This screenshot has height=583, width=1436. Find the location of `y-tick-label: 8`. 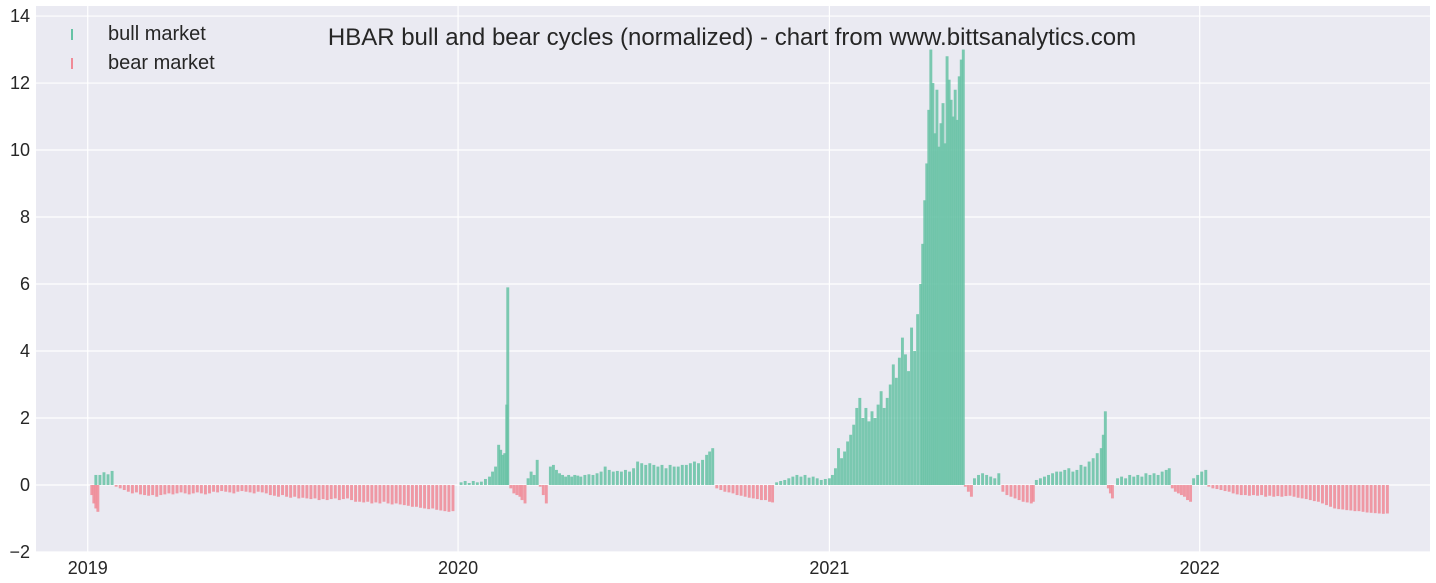

y-tick-label: 8 is located at coordinates (25, 217).